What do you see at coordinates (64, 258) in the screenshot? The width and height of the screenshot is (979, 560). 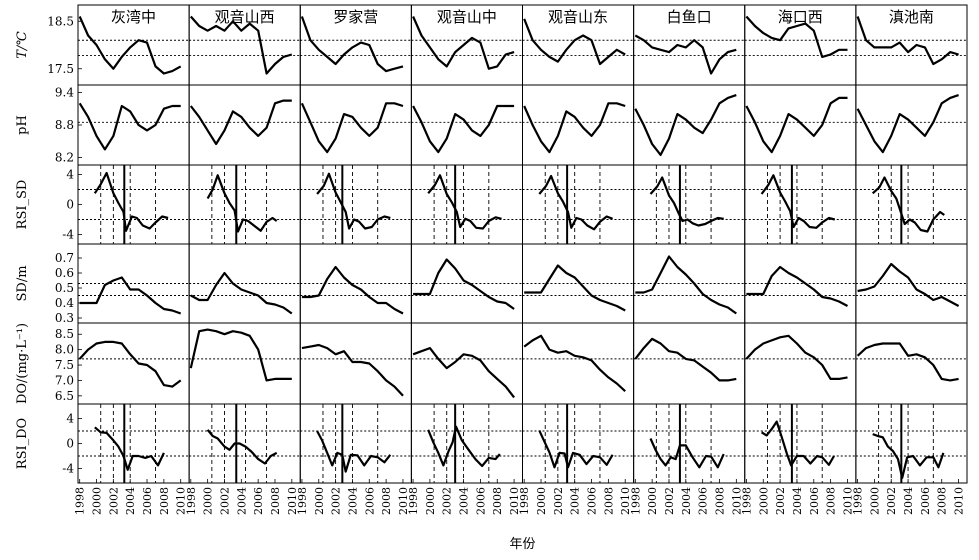 I see `y-tick-label: 0.7` at bounding box center [64, 258].